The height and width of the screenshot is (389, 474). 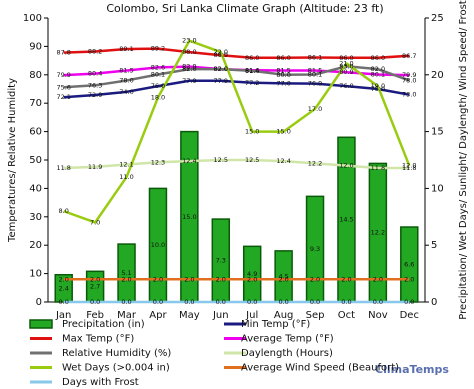 What do you see at coordinates (437, 18) in the screenshot?
I see `y2-tick-label: 25` at bounding box center [437, 18].